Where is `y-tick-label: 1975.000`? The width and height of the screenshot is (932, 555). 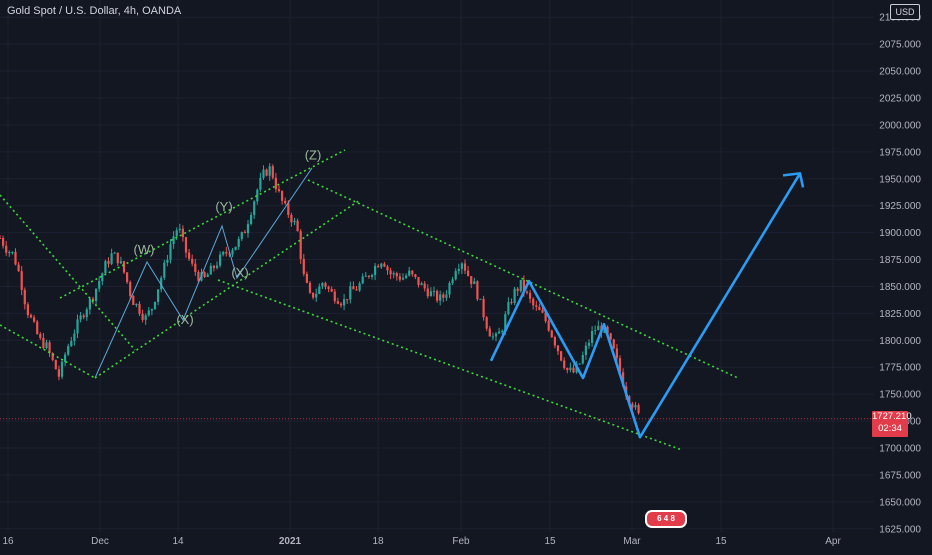
y-tick-label: 1975.000 is located at coordinates (900, 152).